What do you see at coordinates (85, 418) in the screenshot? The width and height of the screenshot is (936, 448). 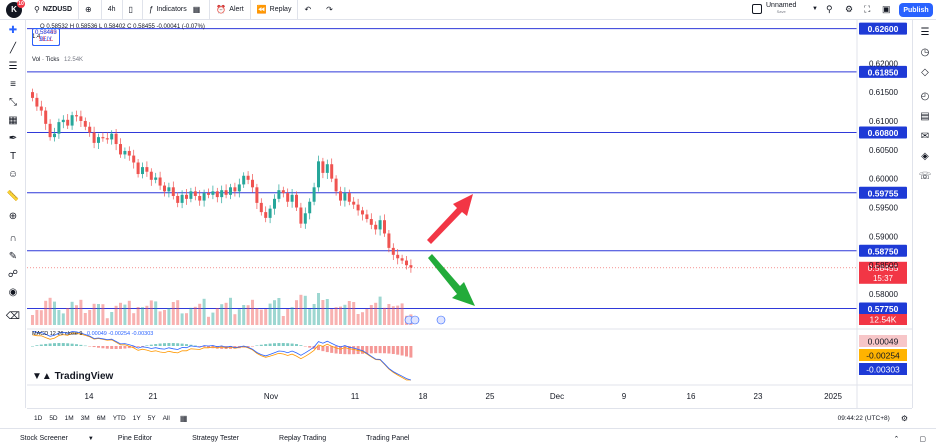 I see `timeframe-3m: 3M` at bounding box center [85, 418].